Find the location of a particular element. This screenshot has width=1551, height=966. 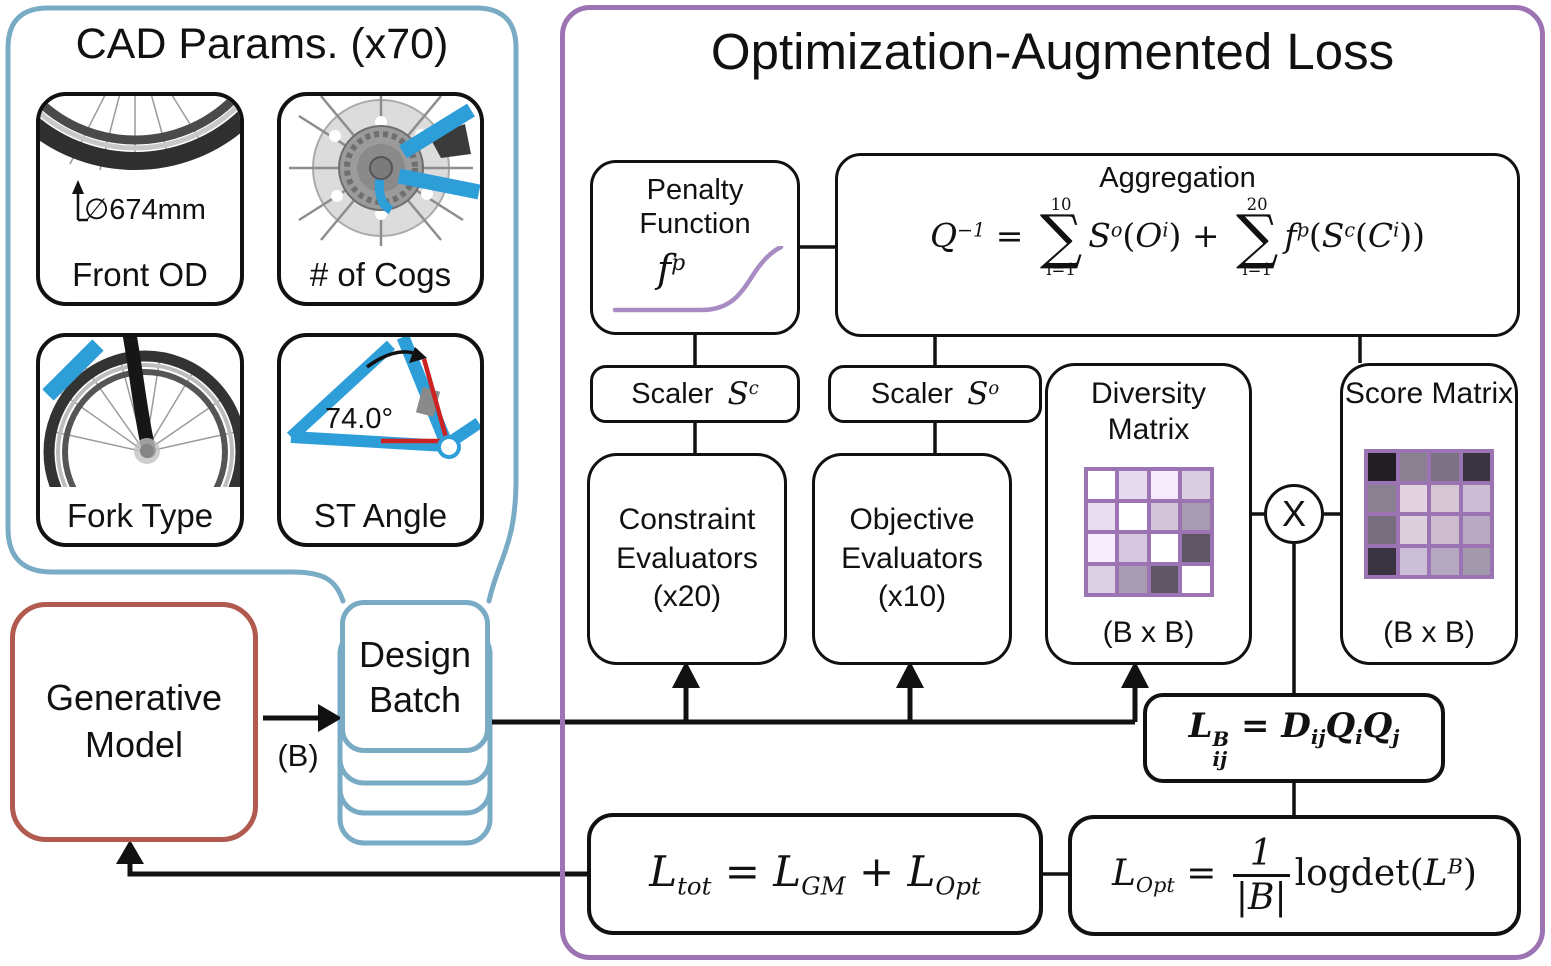

generative-model-label: Generative Model is located at coordinates (134, 721).